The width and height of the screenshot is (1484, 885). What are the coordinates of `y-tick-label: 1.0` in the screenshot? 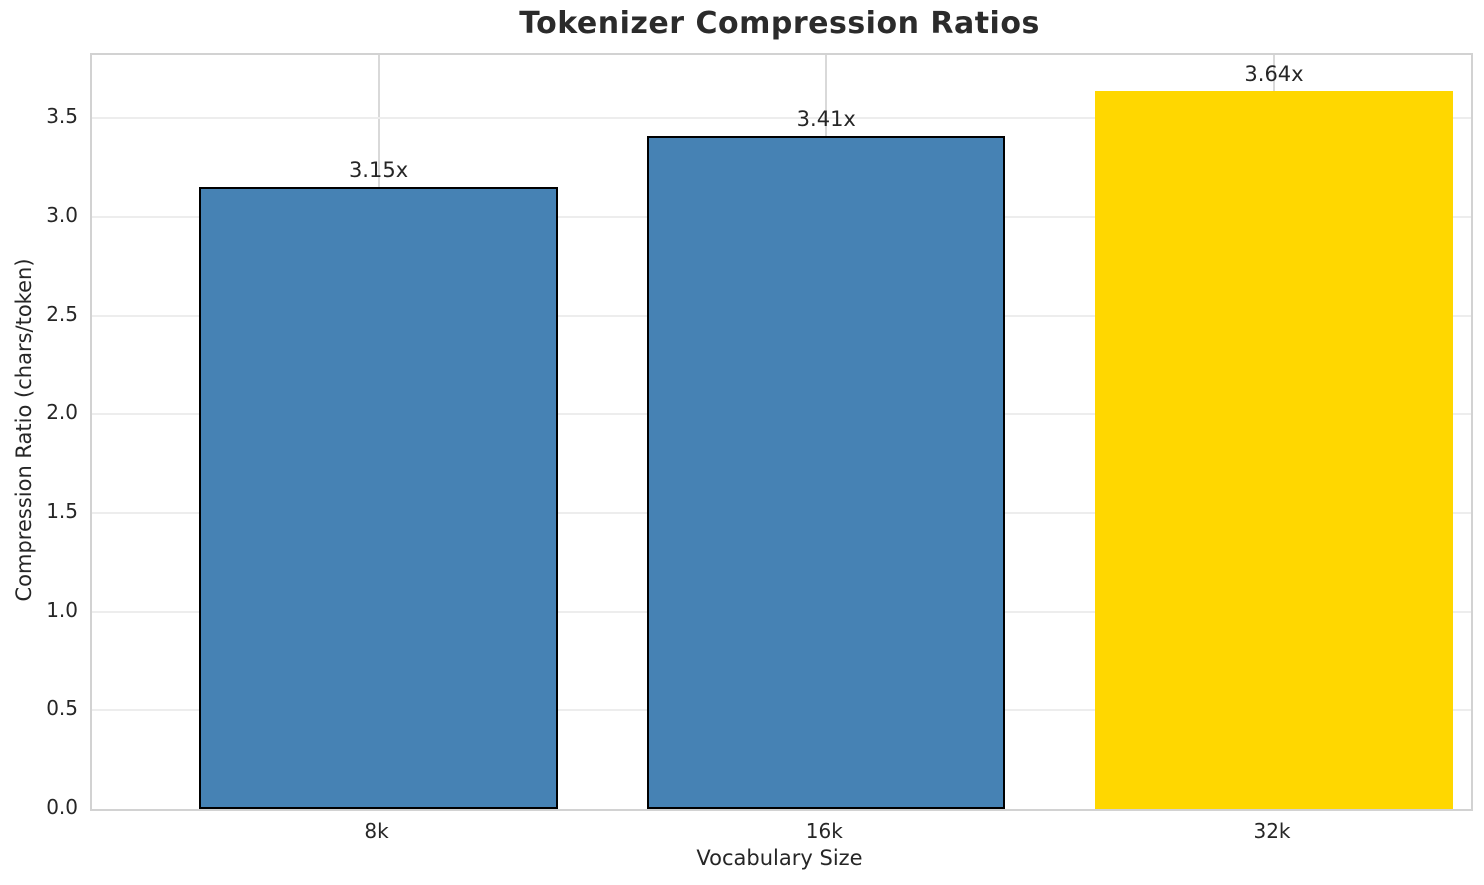 It's located at (62, 609).